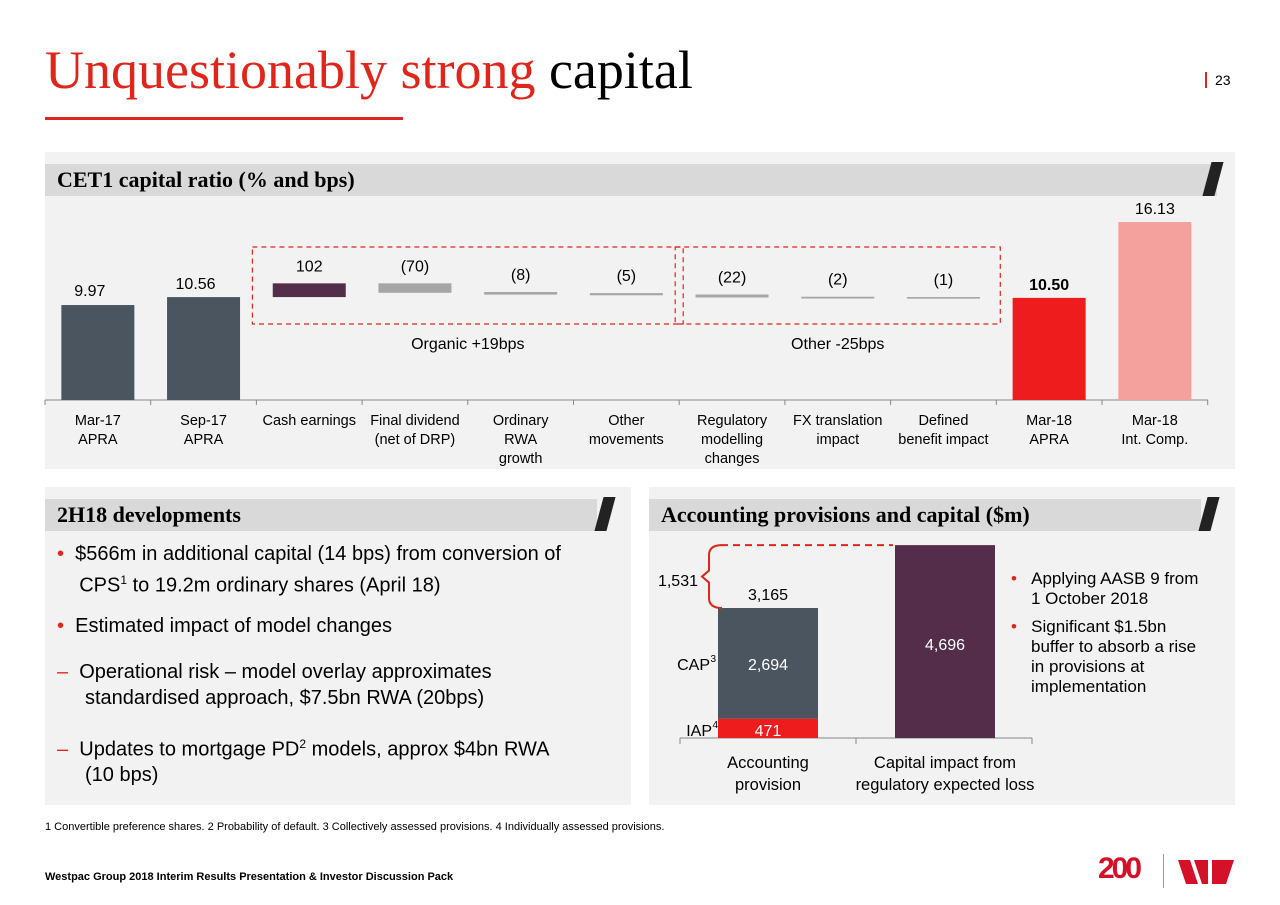 The image size is (1280, 905). I want to click on category-label: FX translation, so click(837, 421).